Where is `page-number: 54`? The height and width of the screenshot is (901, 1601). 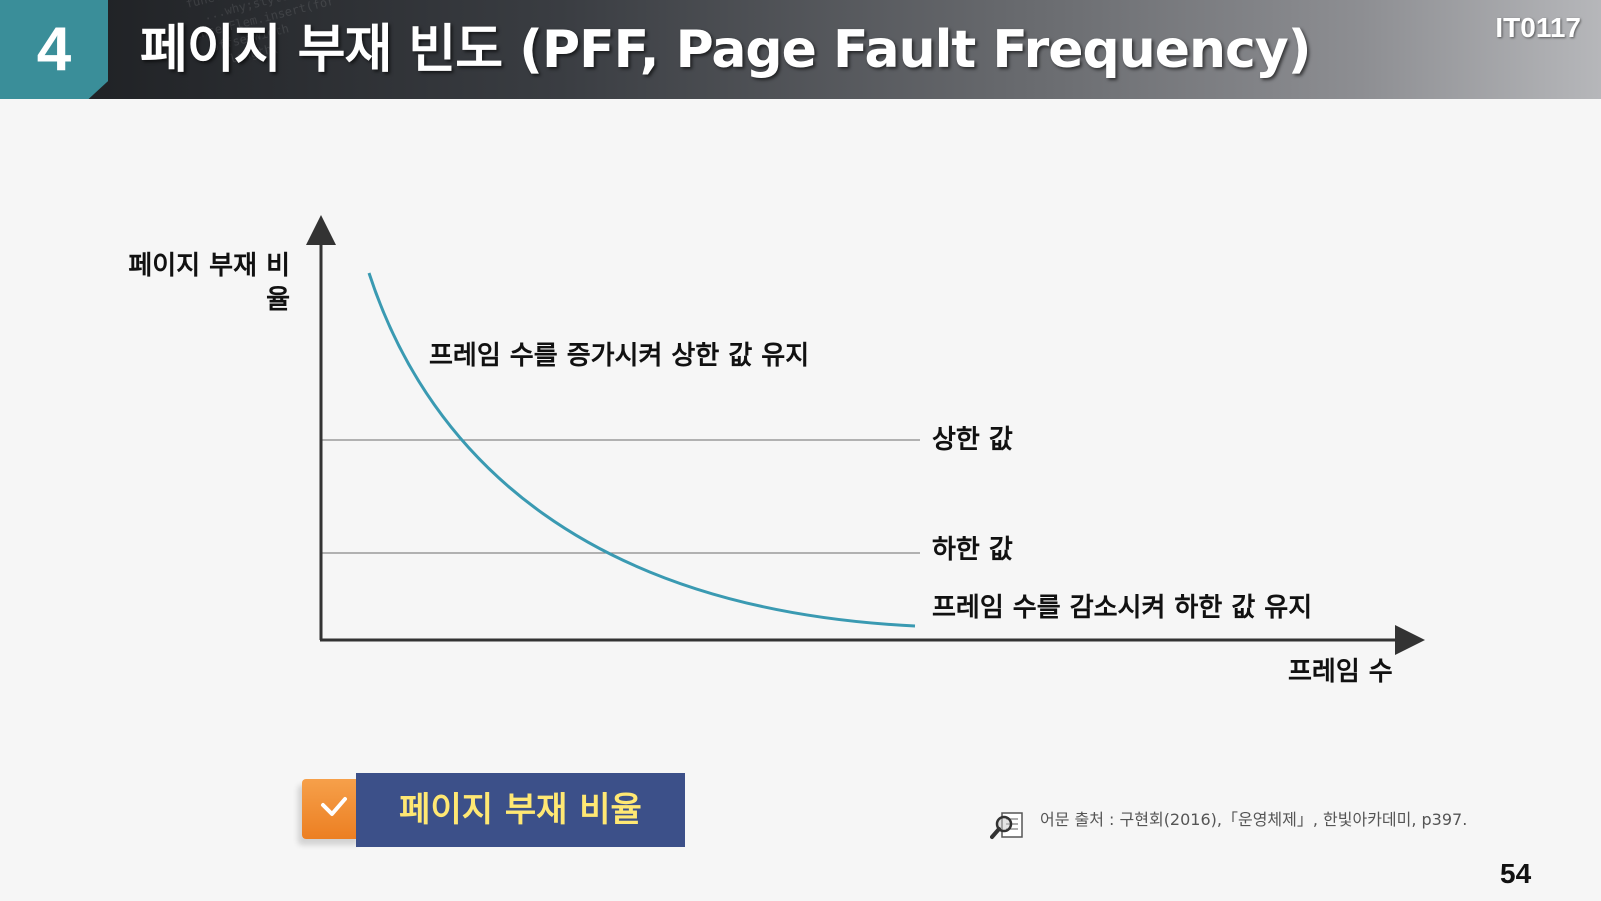
page-number: 54 is located at coordinates (1516, 873).